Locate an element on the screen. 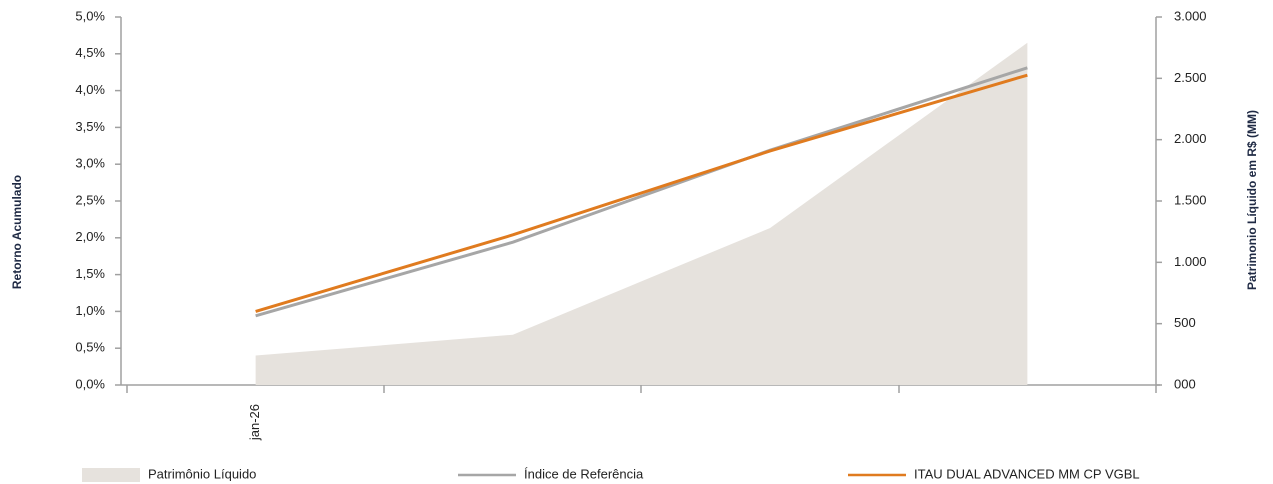 This screenshot has width=1273, height=484. y2-tick-label: 3.000 is located at coordinates (1190, 15).